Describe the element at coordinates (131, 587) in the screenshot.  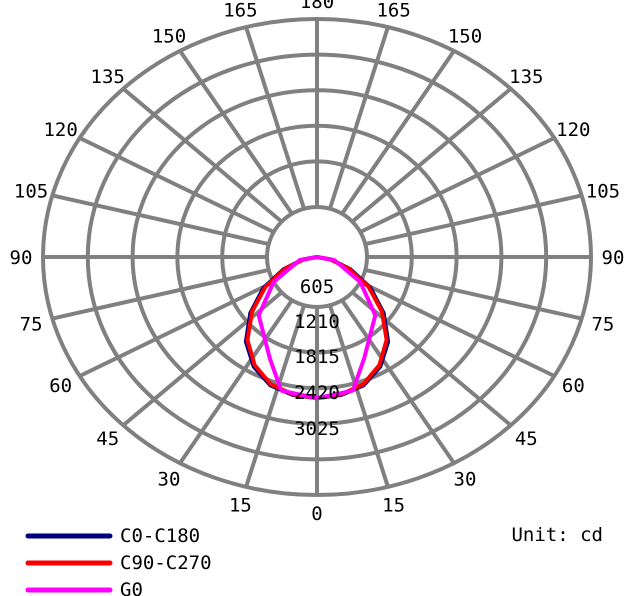
I see `legend-label: G0` at that location.